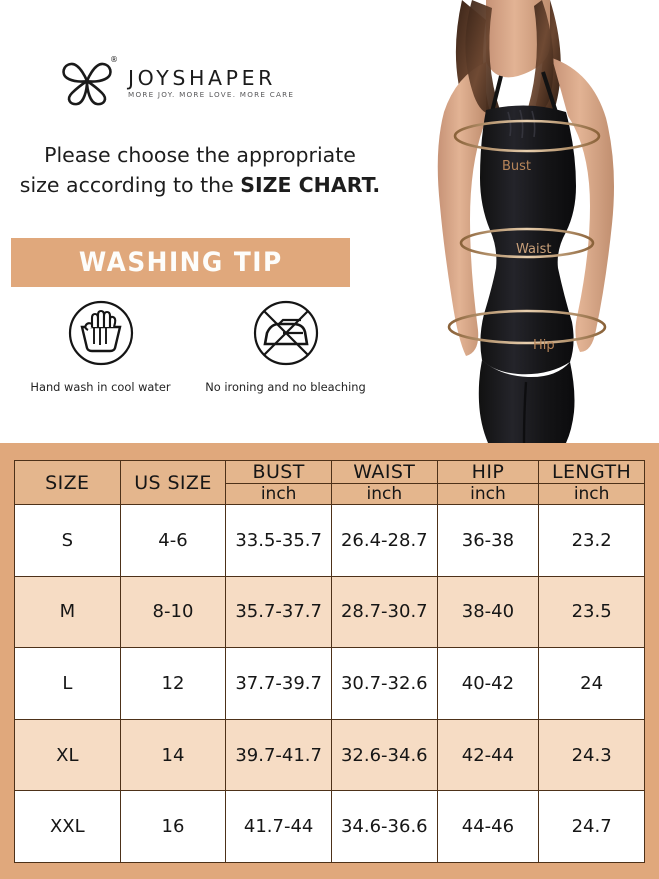 The height and width of the screenshot is (879, 659). I want to click on table-row: L 12 37.7-39.7 30.7-32.6 40-42 24, so click(329, 683).